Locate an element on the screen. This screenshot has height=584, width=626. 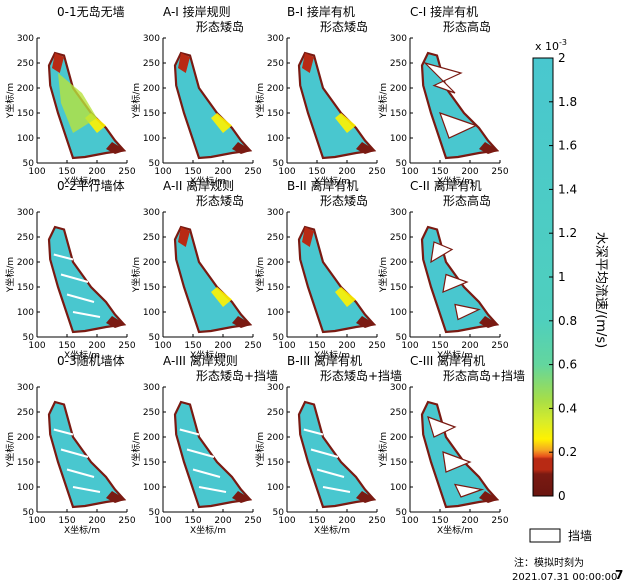
panel-subtitle: 形态高岛+挡墙 is located at coordinates (484, 375).